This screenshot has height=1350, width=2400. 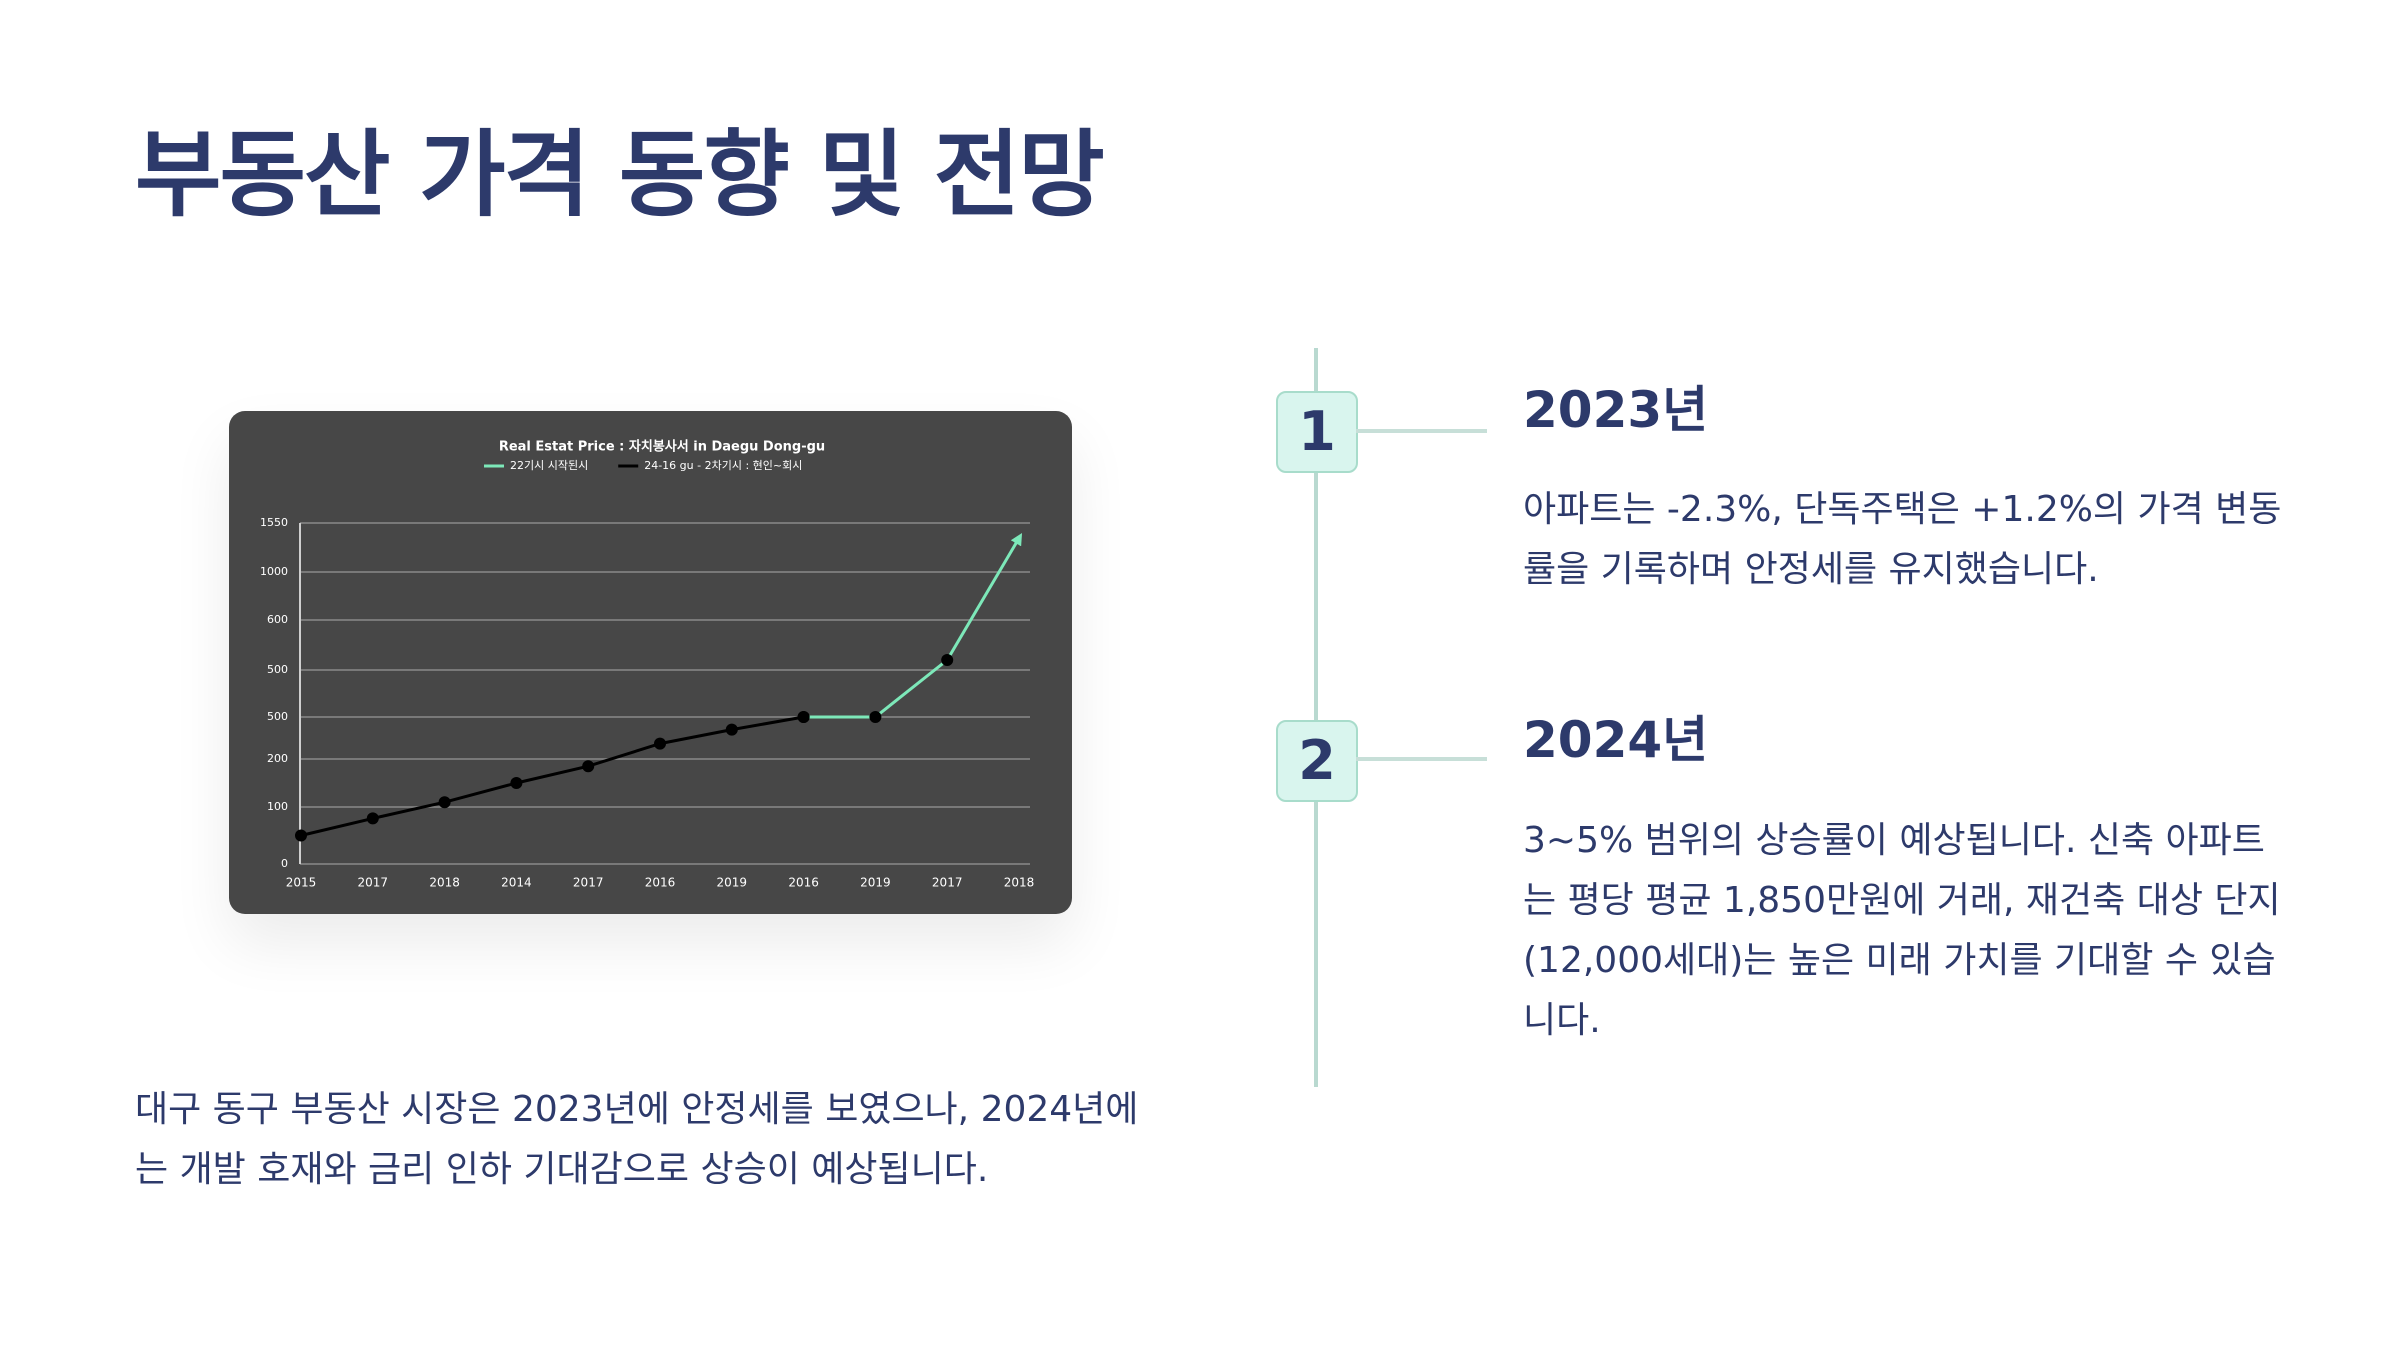 What do you see at coordinates (277, 806) in the screenshot?
I see `y-tick-label: 100` at bounding box center [277, 806].